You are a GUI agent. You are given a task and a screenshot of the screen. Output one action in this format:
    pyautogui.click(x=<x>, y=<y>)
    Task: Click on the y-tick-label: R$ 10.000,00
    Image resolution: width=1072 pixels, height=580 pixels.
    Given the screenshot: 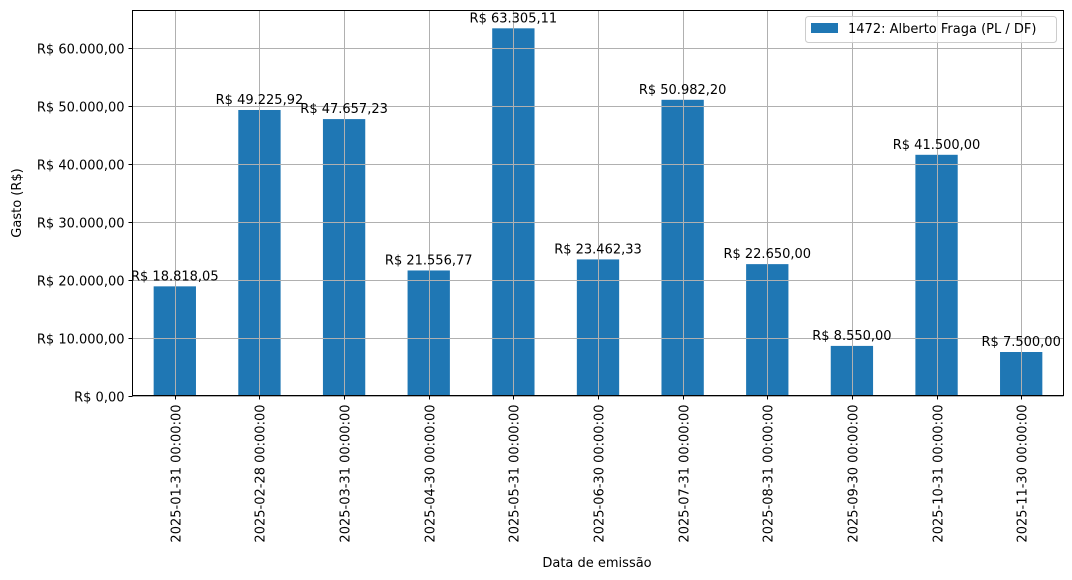 What is the action you would take?
    pyautogui.click(x=81, y=340)
    